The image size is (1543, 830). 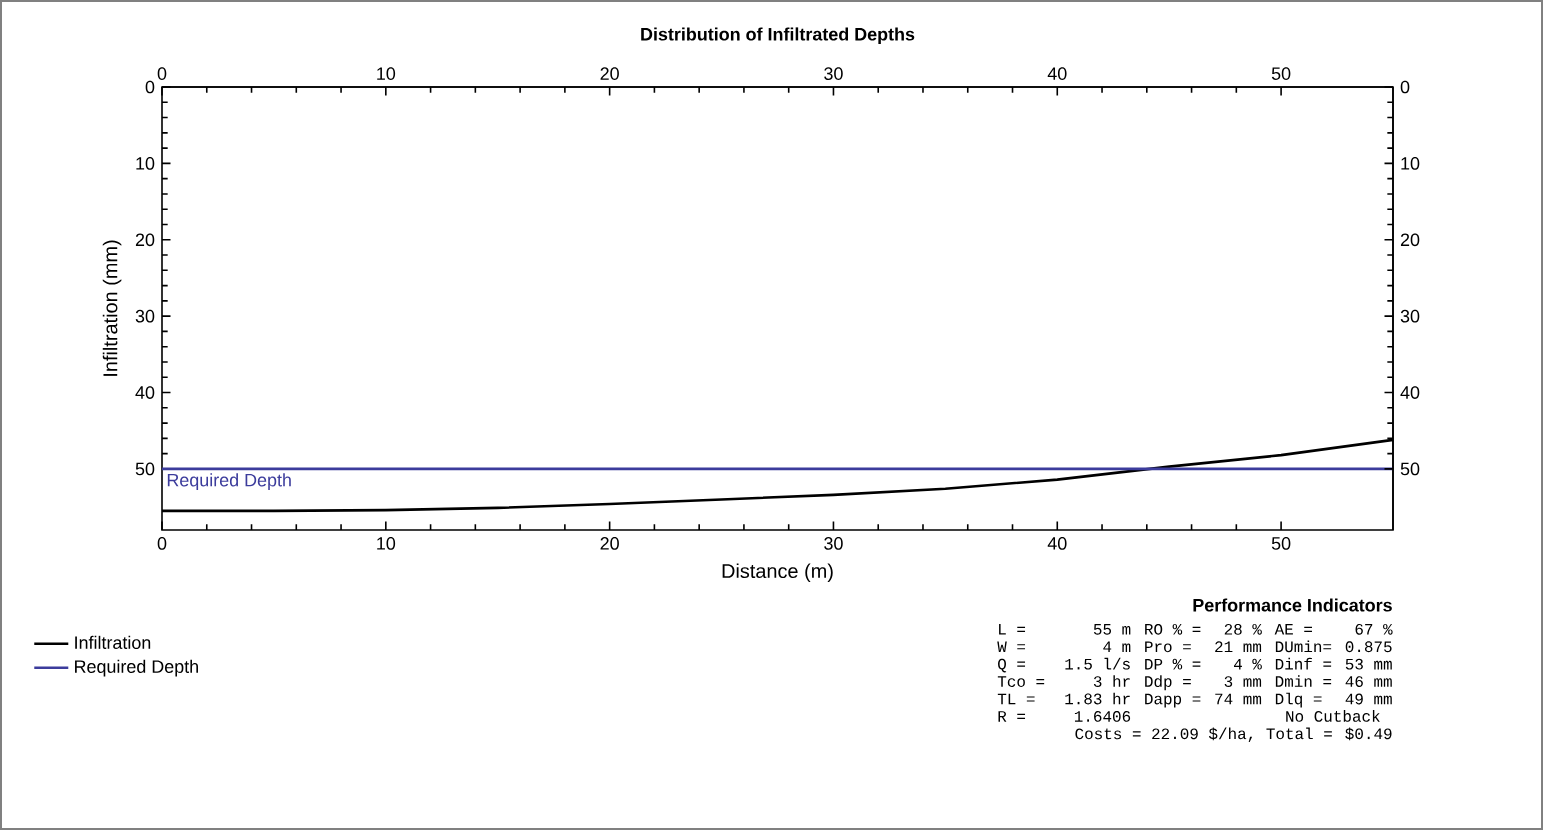 I want to click on y2-tick-label: 40, so click(x=1410, y=392).